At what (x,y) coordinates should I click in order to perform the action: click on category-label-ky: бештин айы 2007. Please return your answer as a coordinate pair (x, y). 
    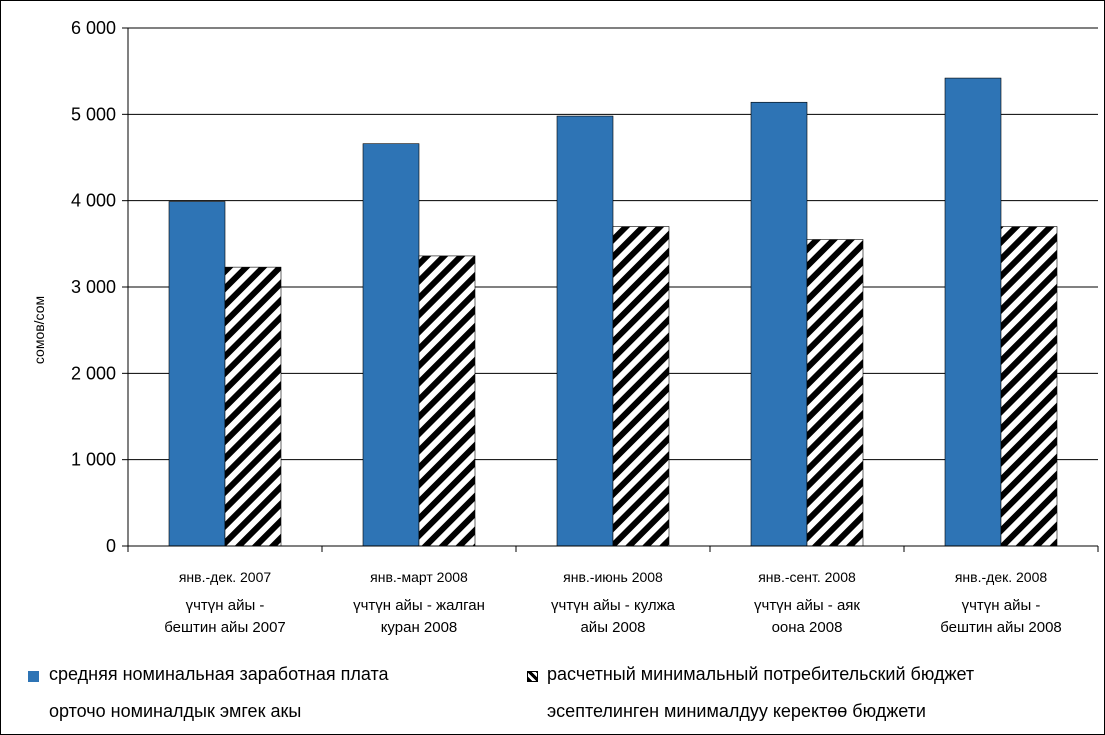
    Looking at the image, I should click on (225, 627).